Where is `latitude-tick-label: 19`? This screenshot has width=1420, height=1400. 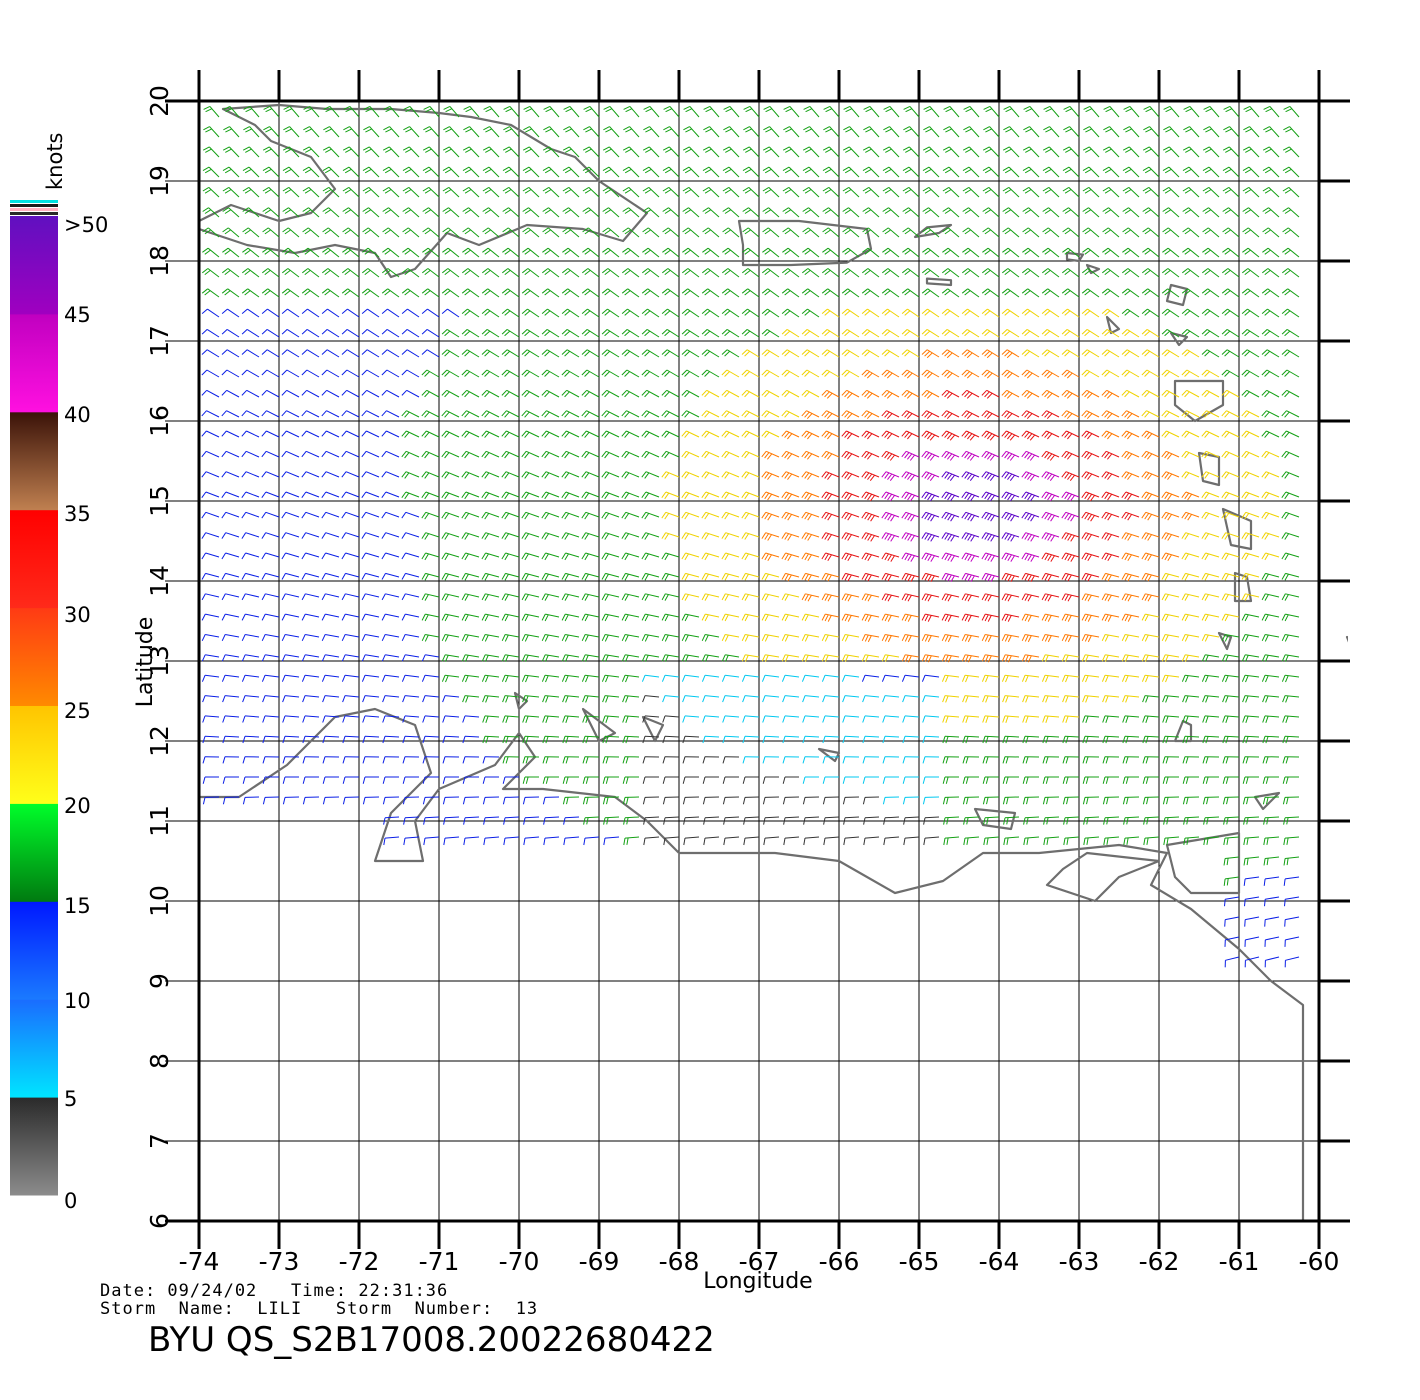 latitude-tick-label: 19 is located at coordinates (159, 181).